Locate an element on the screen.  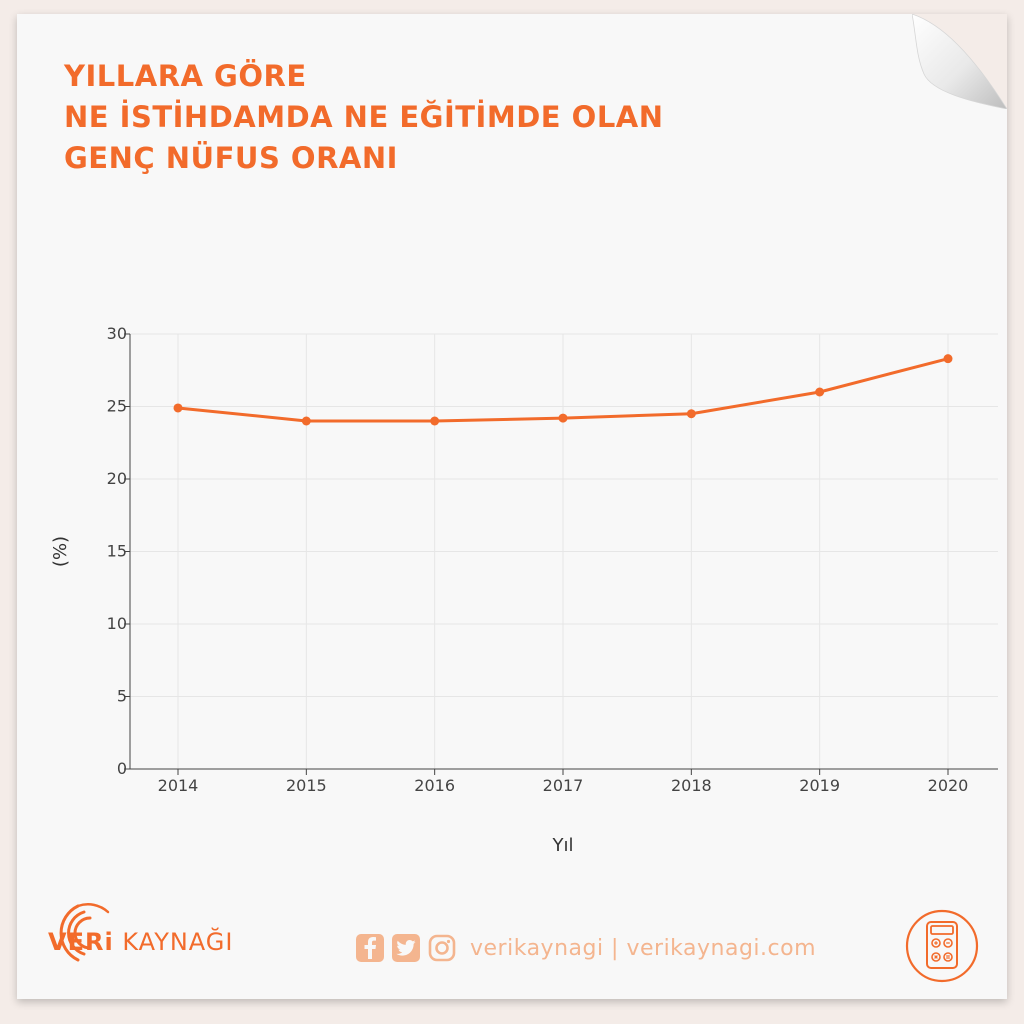
y-tick-label: 5 is located at coordinates (122, 696).